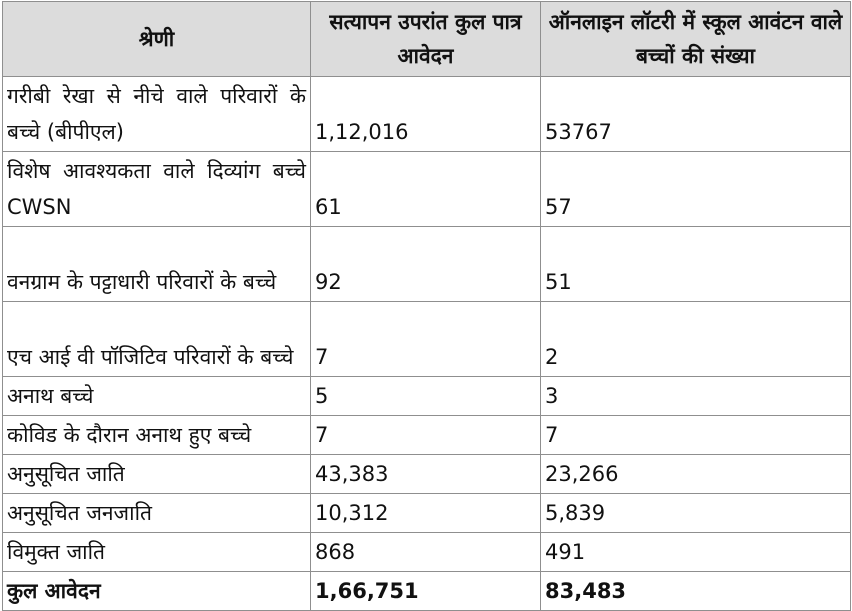  Describe the element at coordinates (156, 39) in the screenshot. I see `header-category: श्रेणी` at that location.